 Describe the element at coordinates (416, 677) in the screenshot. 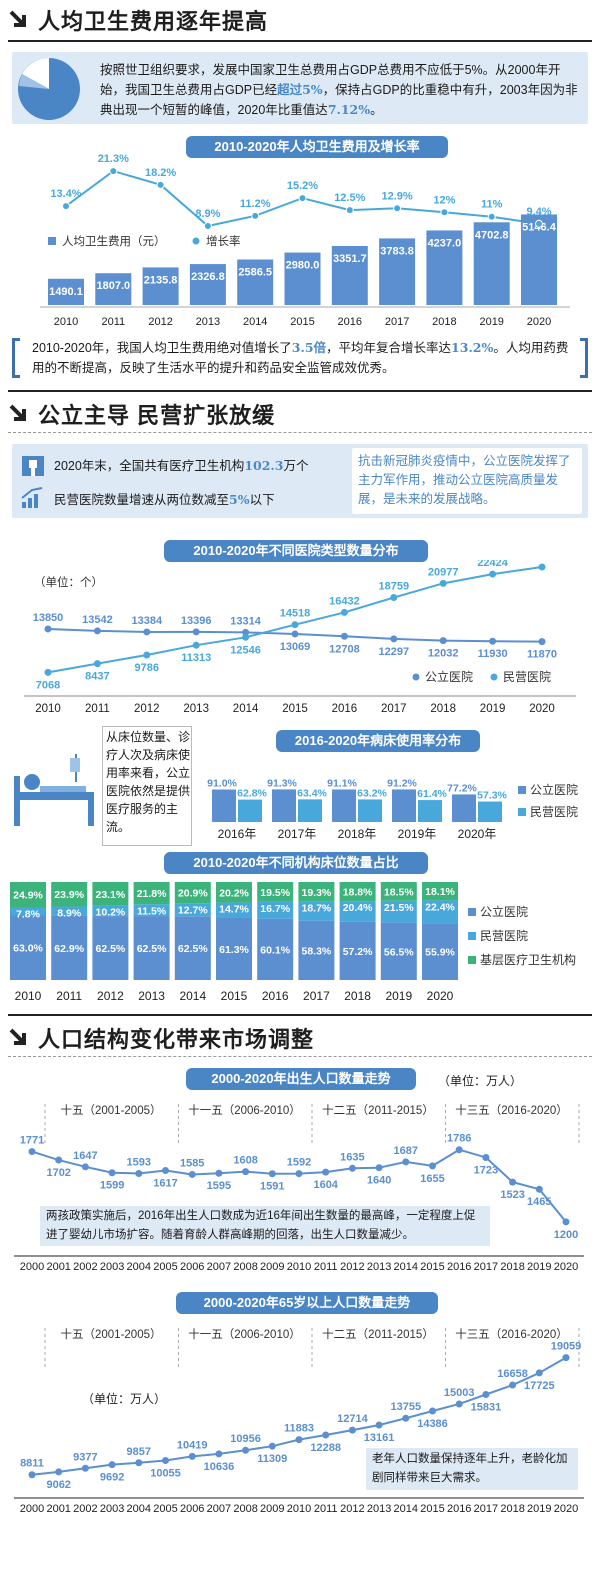

I see `legend-public-swatch` at that location.